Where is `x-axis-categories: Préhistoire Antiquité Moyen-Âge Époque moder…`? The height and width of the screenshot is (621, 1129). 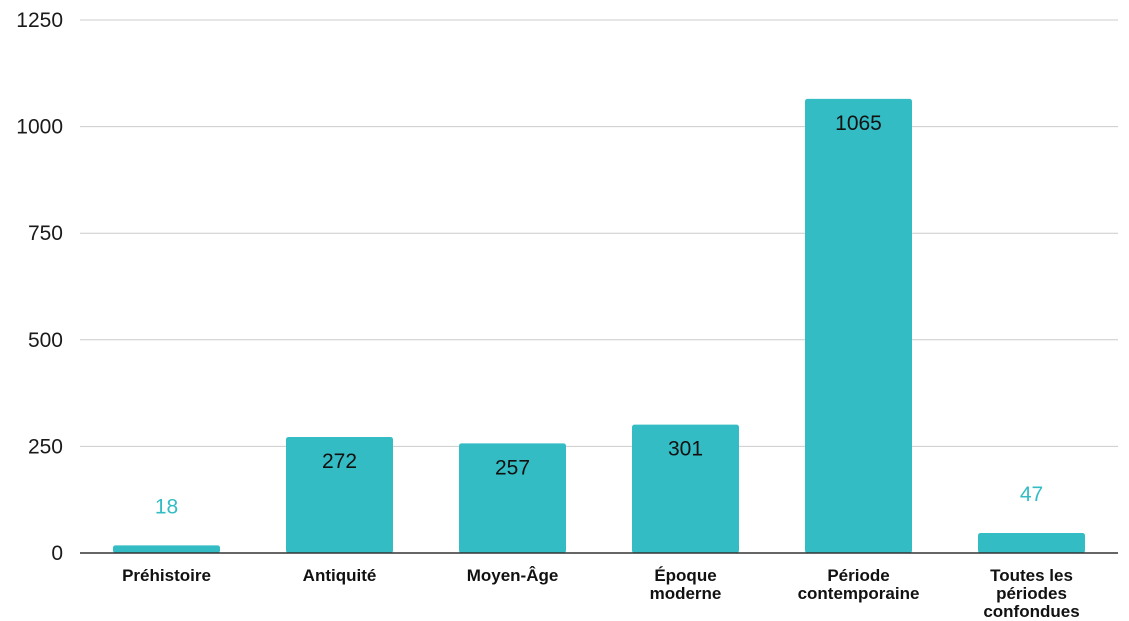 x-axis-categories: Préhistoire Antiquité Moyen-Âge Époque moder… is located at coordinates (601, 593).